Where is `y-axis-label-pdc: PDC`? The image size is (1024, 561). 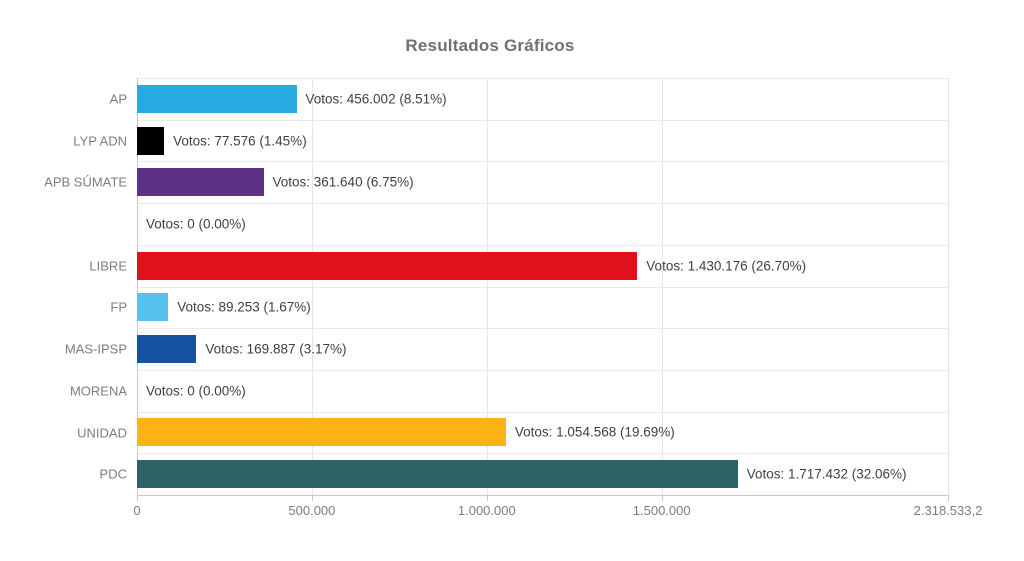
y-axis-label-pdc: PDC is located at coordinates (113, 474).